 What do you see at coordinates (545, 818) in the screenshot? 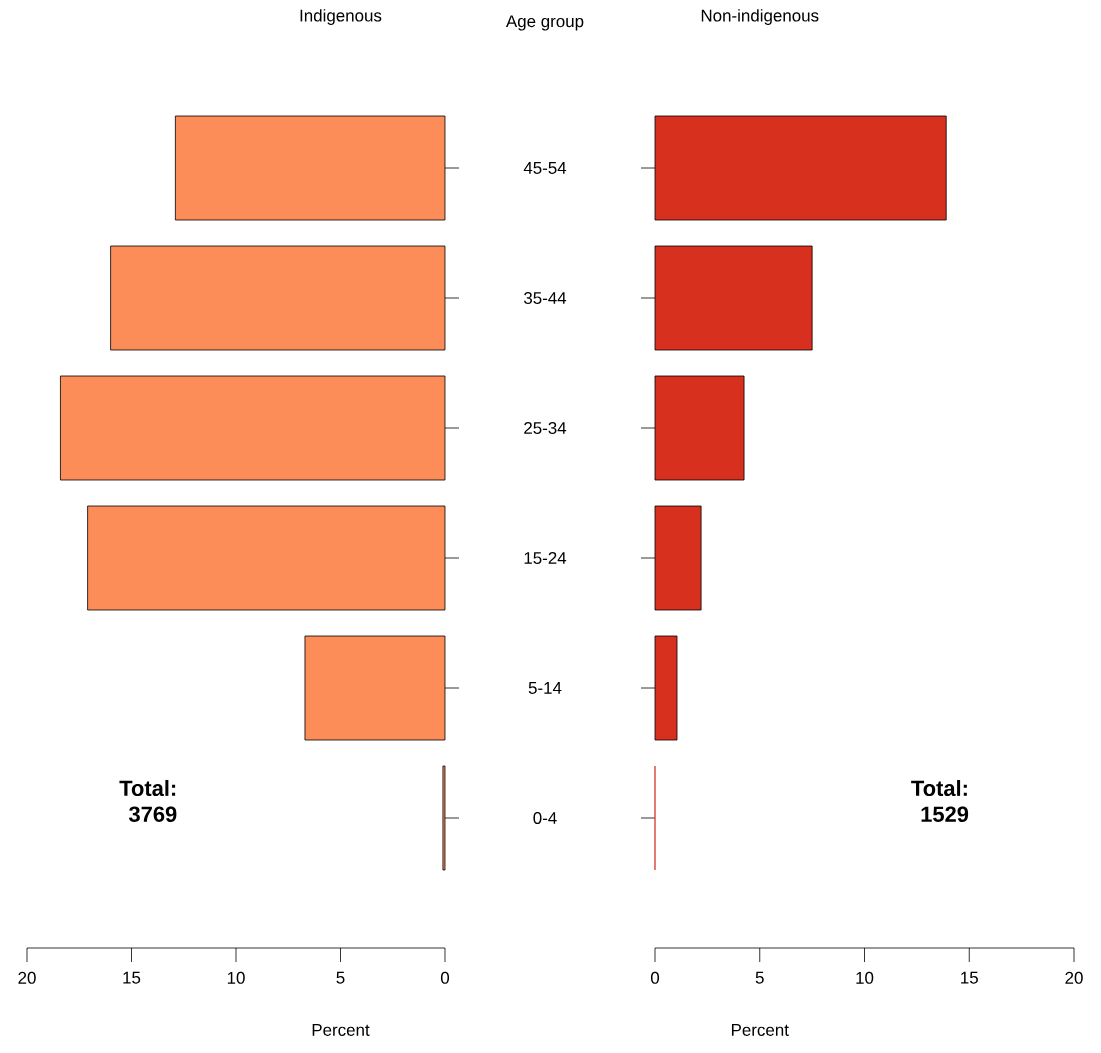
I see `y-tick-label: 0-4` at bounding box center [545, 818].